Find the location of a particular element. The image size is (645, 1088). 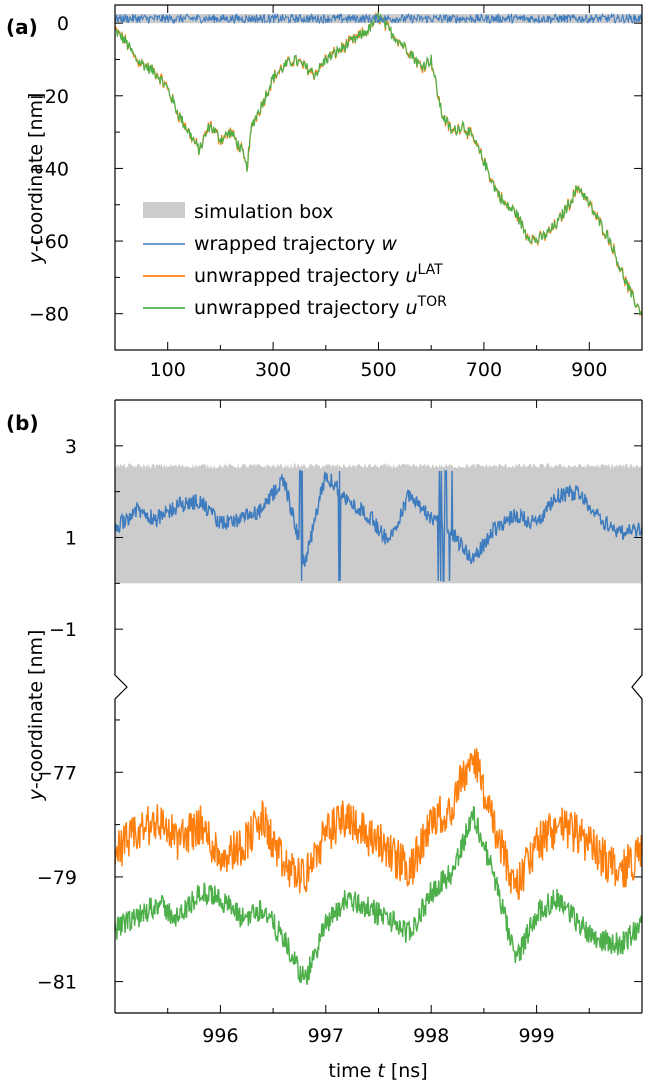

panel-a-y-axis-label: y-coordinate [nm] is located at coordinates (36, 179).